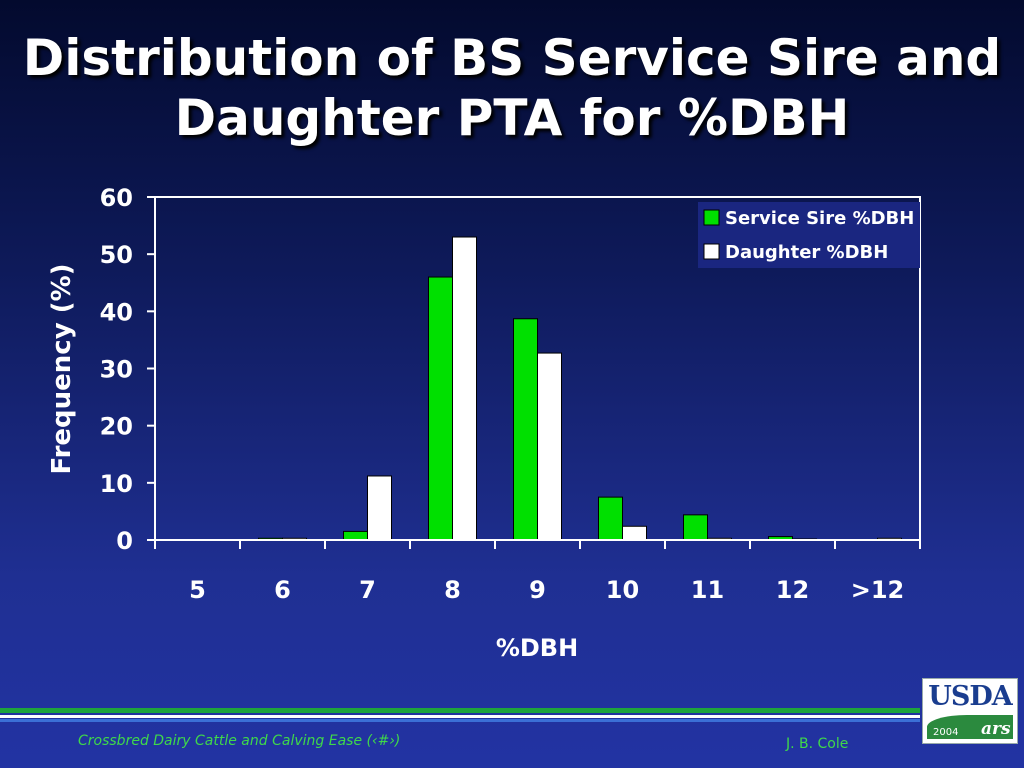 This screenshot has height=768, width=1024. Describe the element at coordinates (537, 572) in the screenshot. I see `x-axis: 5 6 7 8 9 10 11 12 >12` at that location.